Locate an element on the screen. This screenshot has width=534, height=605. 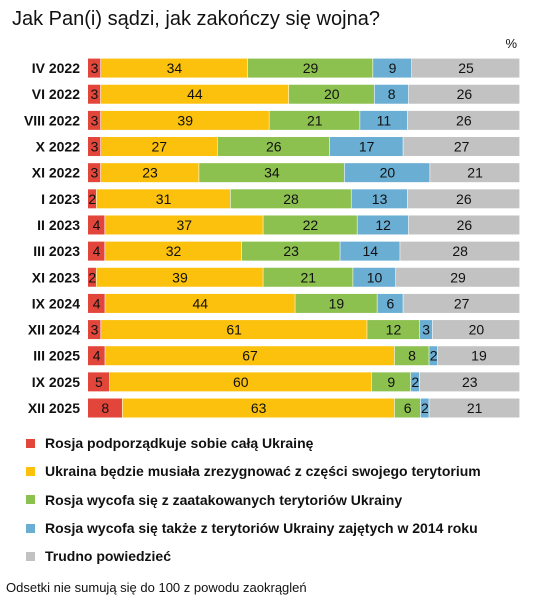
data-label: 23 is located at coordinates (291, 251).